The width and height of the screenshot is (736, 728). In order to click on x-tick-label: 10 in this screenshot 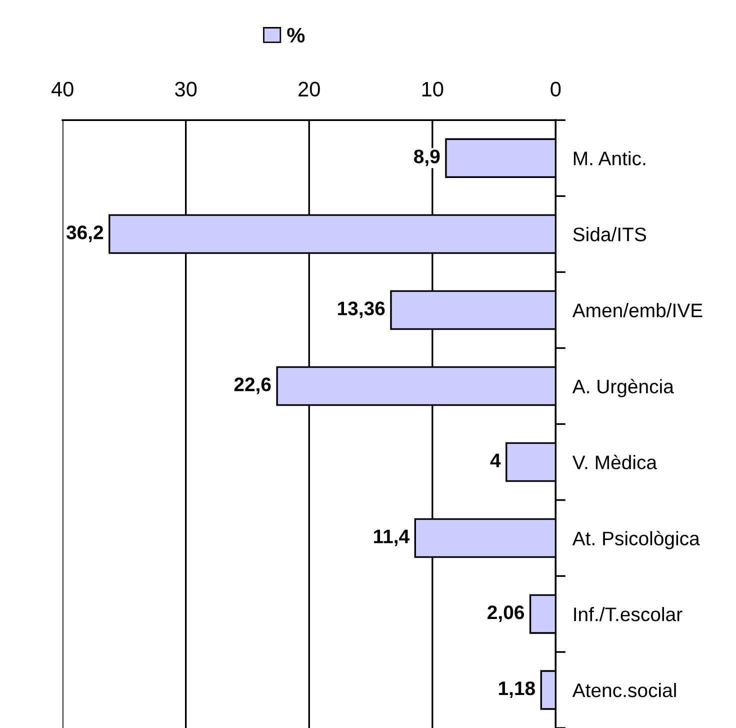, I will do `click(433, 89)`.